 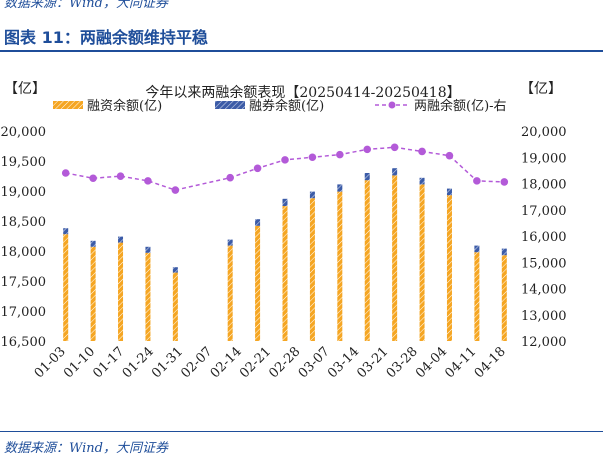 I want to click on x-tick-label: 03-14, so click(x=343, y=362).